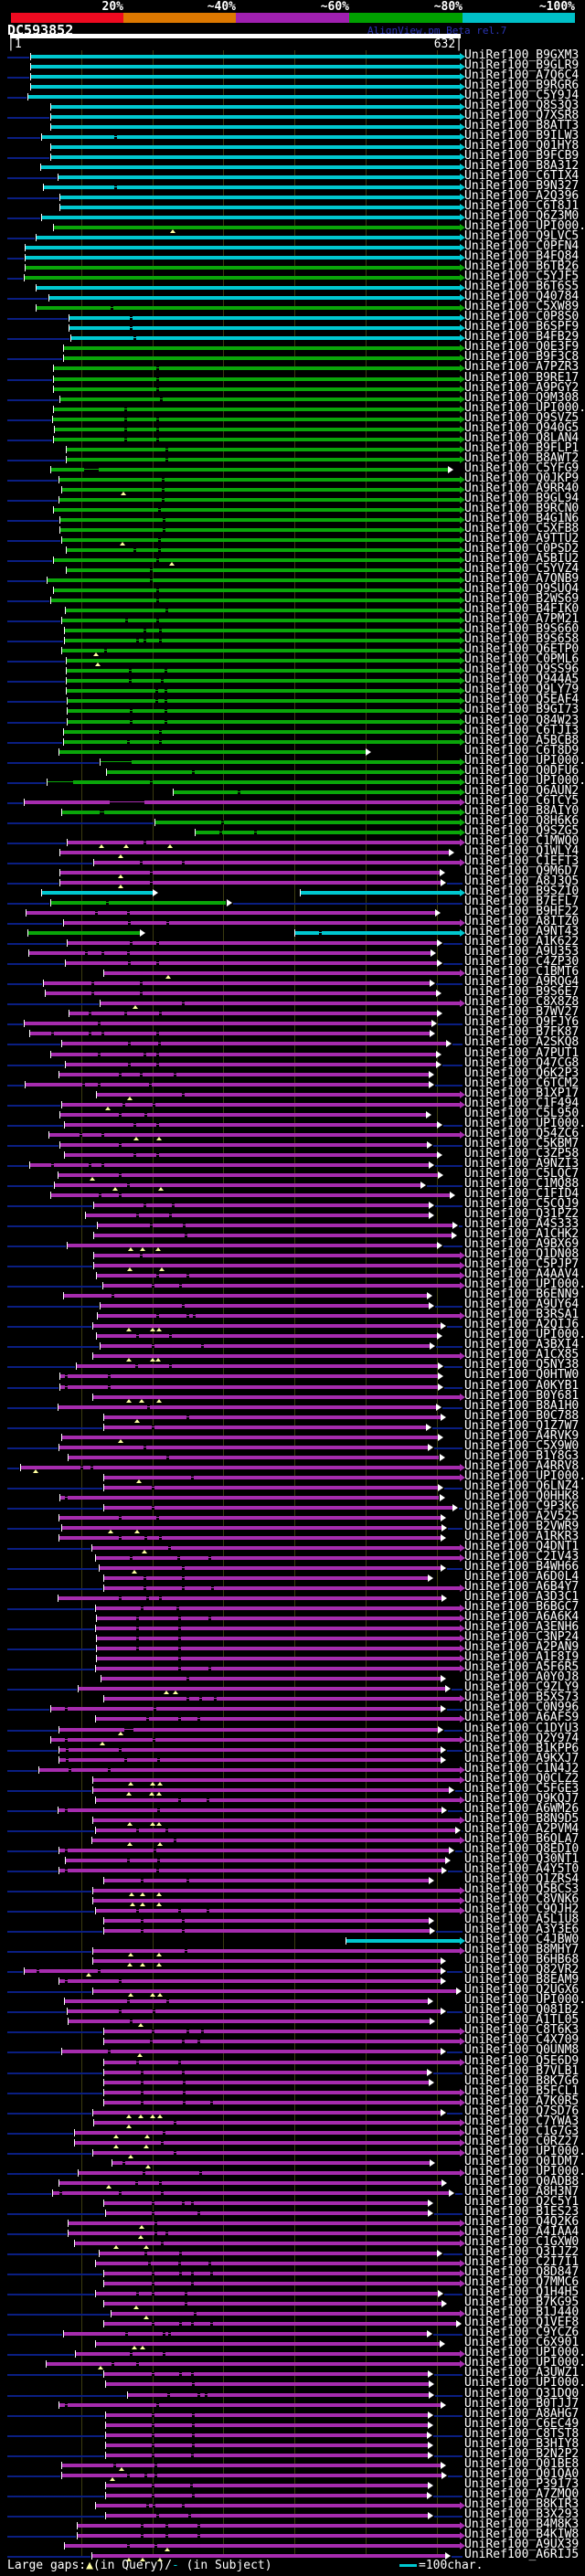 The width and height of the screenshot is (585, 2576). I want to click on hit-label: UniRef100_Q84W23, so click(522, 720).